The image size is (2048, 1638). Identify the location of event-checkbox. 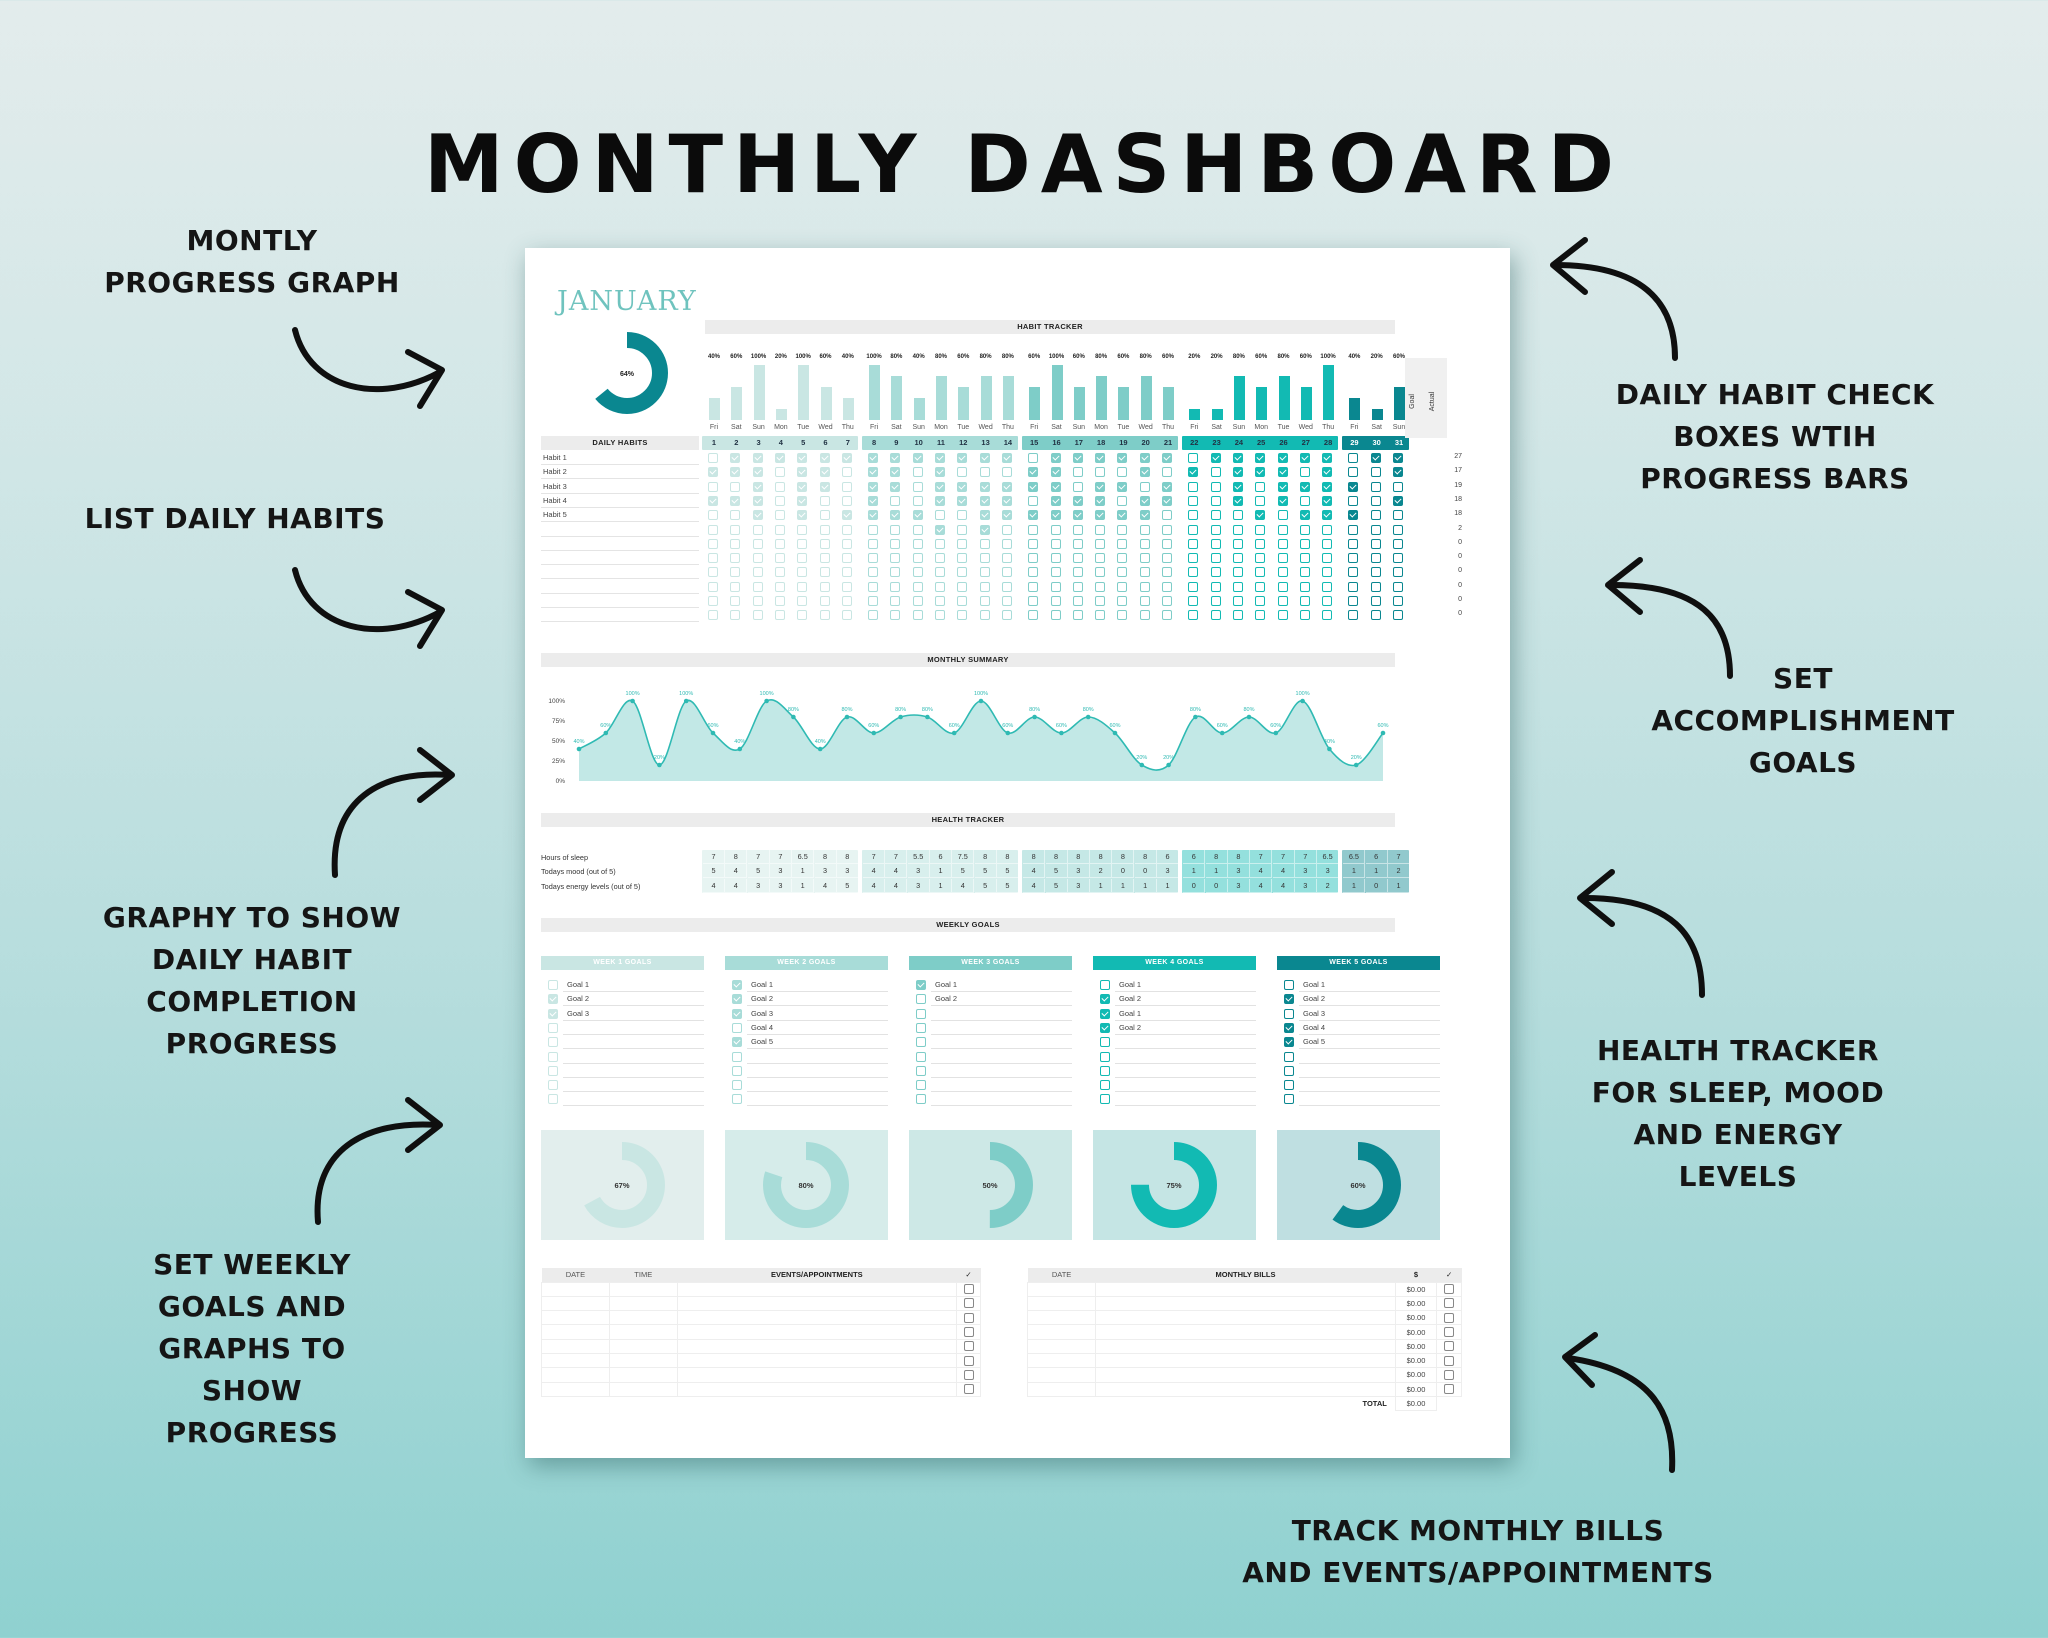
(968, 1374).